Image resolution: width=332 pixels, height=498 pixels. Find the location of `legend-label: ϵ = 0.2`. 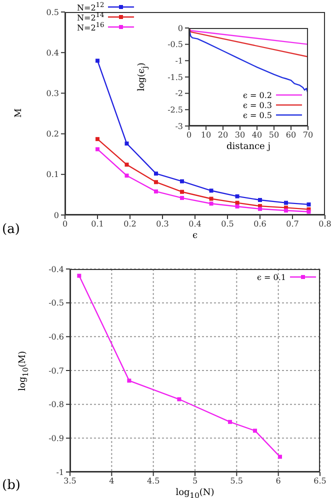

legend-label: ϵ = 0.2 is located at coordinates (257, 95).